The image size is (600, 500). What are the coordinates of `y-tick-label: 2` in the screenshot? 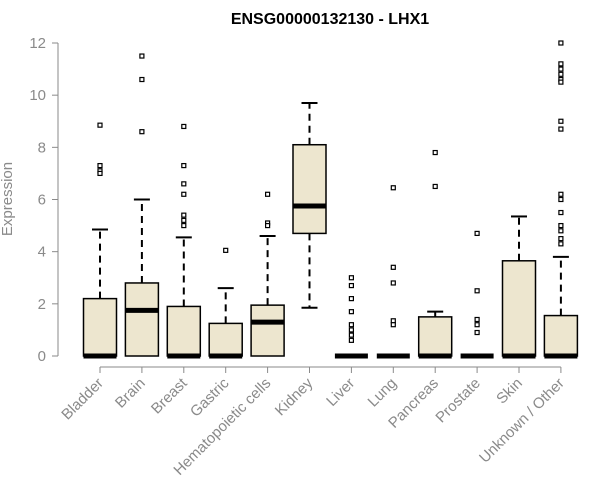 It's located at (42, 304).